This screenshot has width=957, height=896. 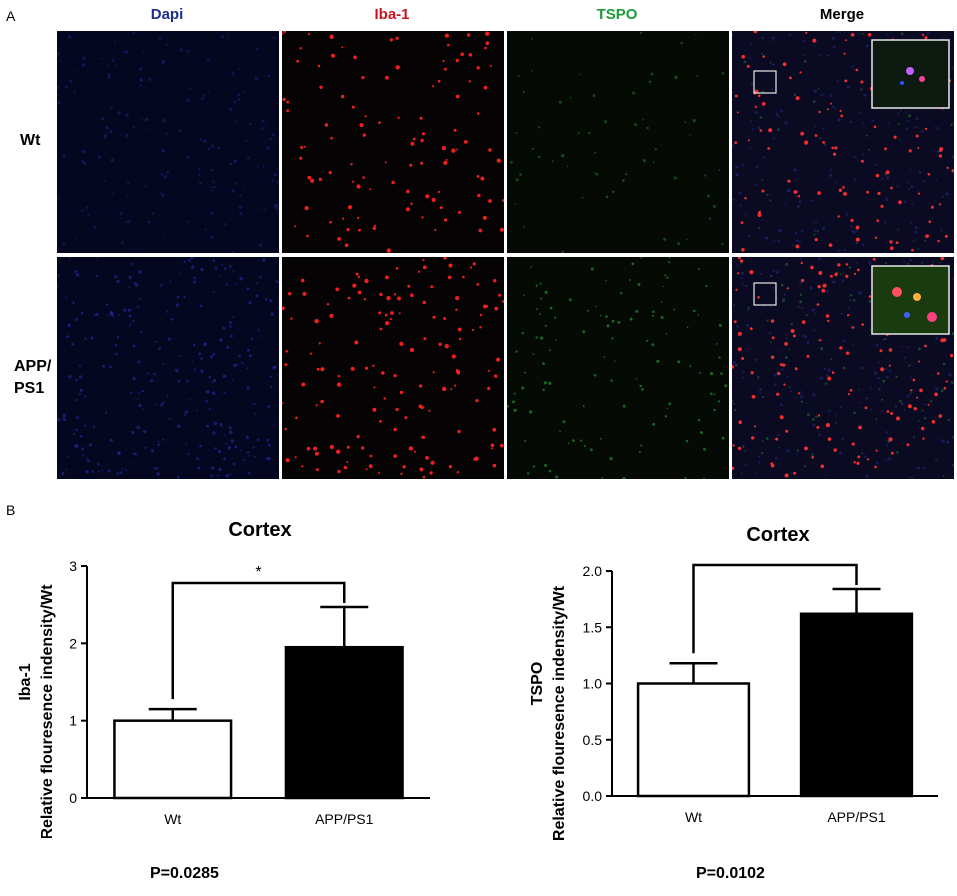 What do you see at coordinates (593, 684) in the screenshot?
I see `y-tick-label: 1.0` at bounding box center [593, 684].